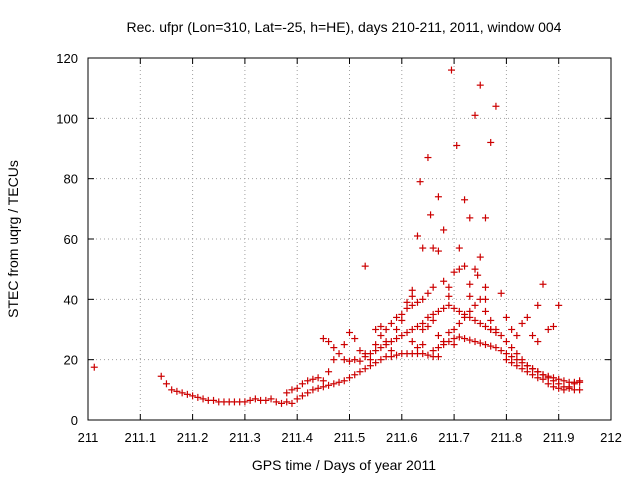 The height and width of the screenshot is (480, 640). What do you see at coordinates (507, 437) in the screenshot?
I see `x-tick-label: 211.8` at bounding box center [507, 437].